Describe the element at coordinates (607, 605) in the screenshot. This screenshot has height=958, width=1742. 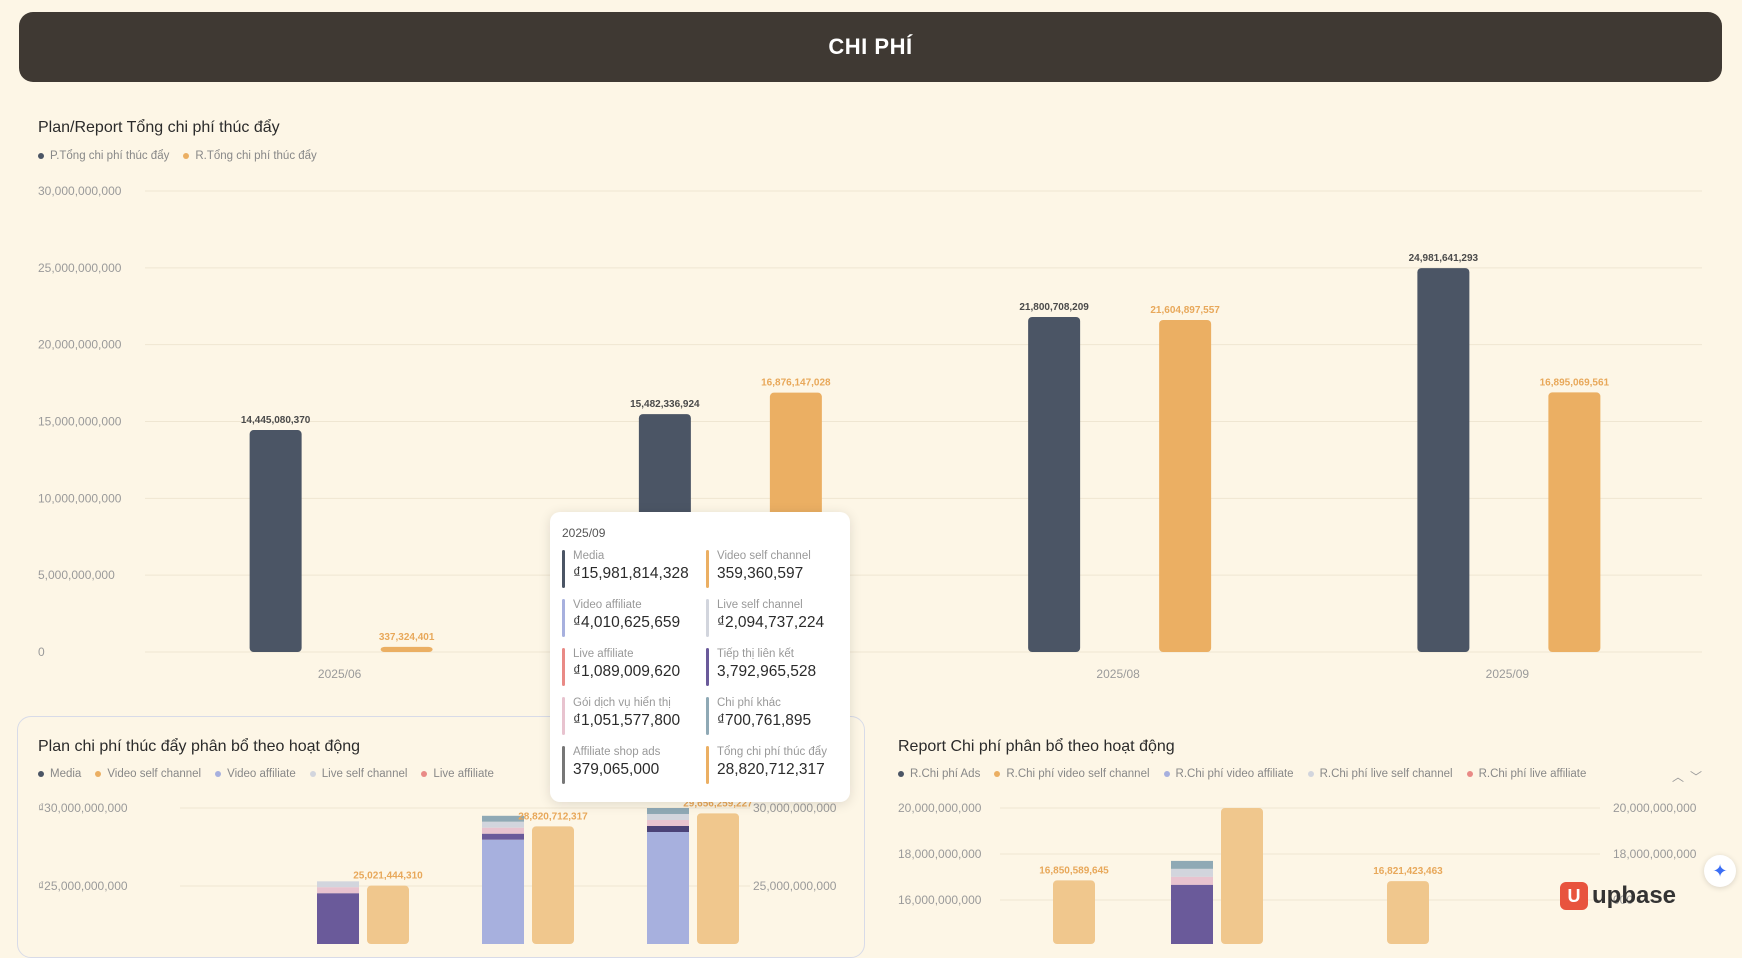
I see `tooltip-item-label: Video affiliate` at that location.